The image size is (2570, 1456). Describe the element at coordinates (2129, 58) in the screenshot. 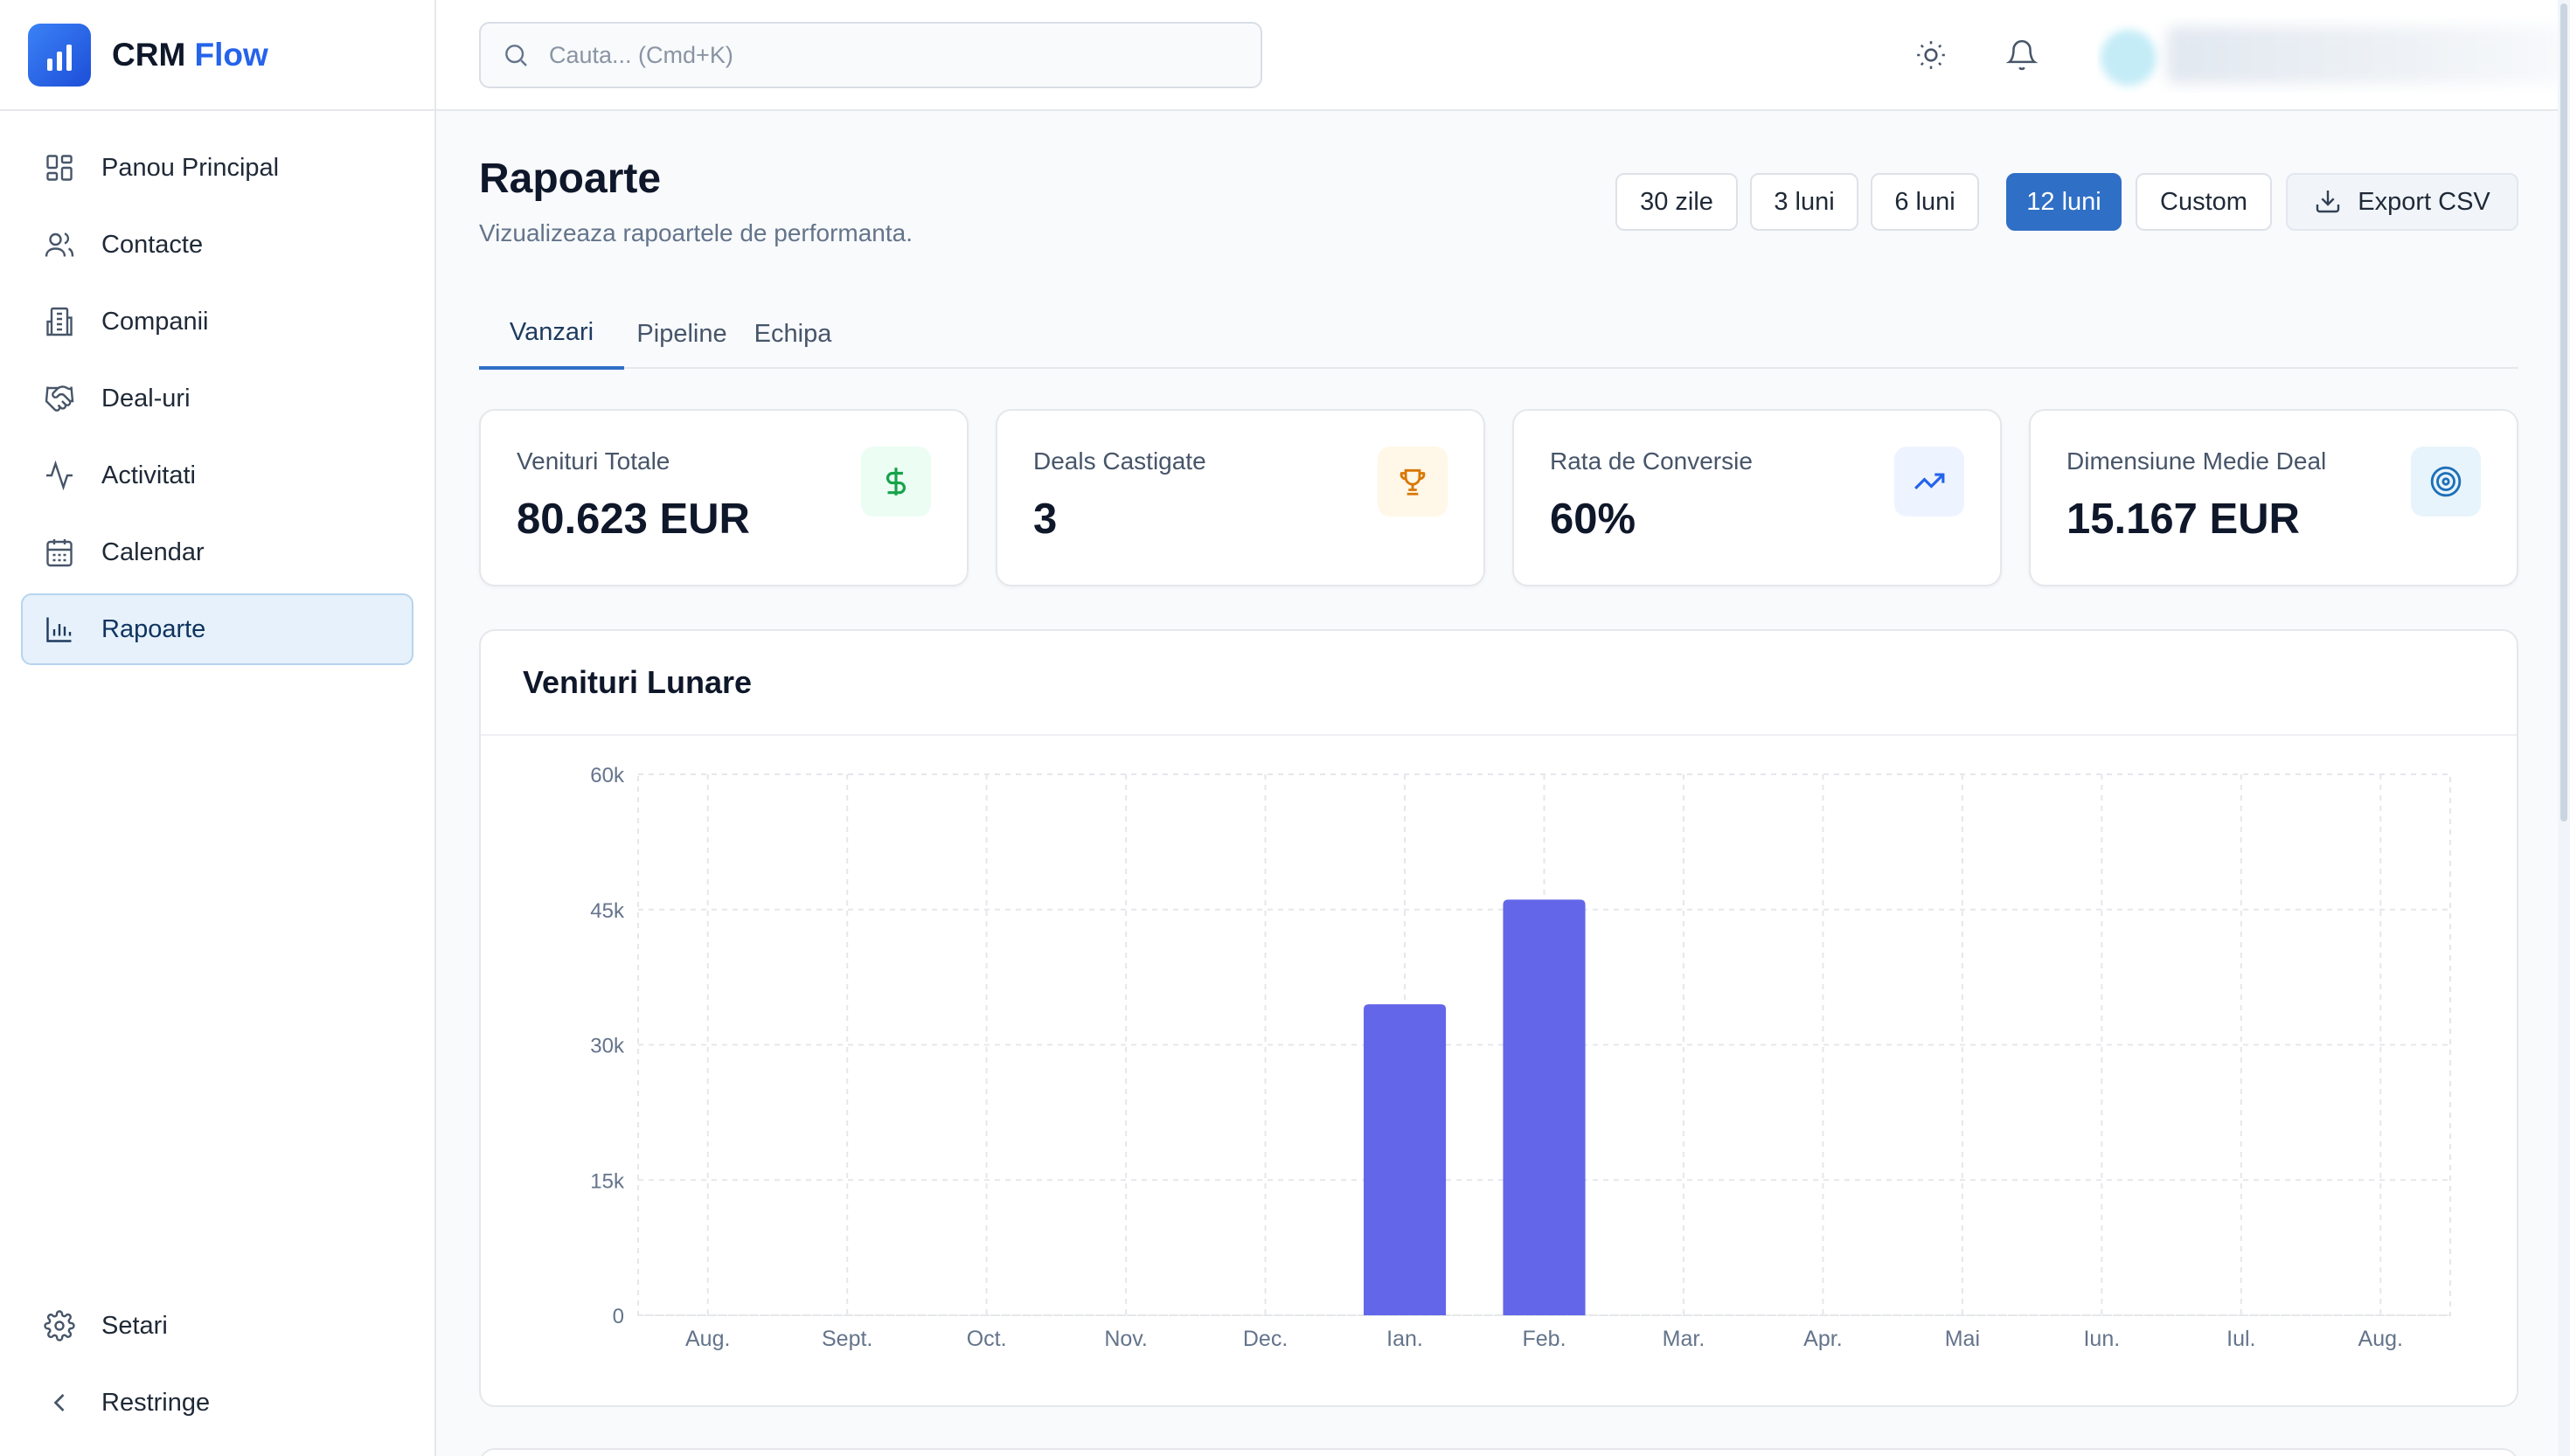

I see `avatar` at that location.